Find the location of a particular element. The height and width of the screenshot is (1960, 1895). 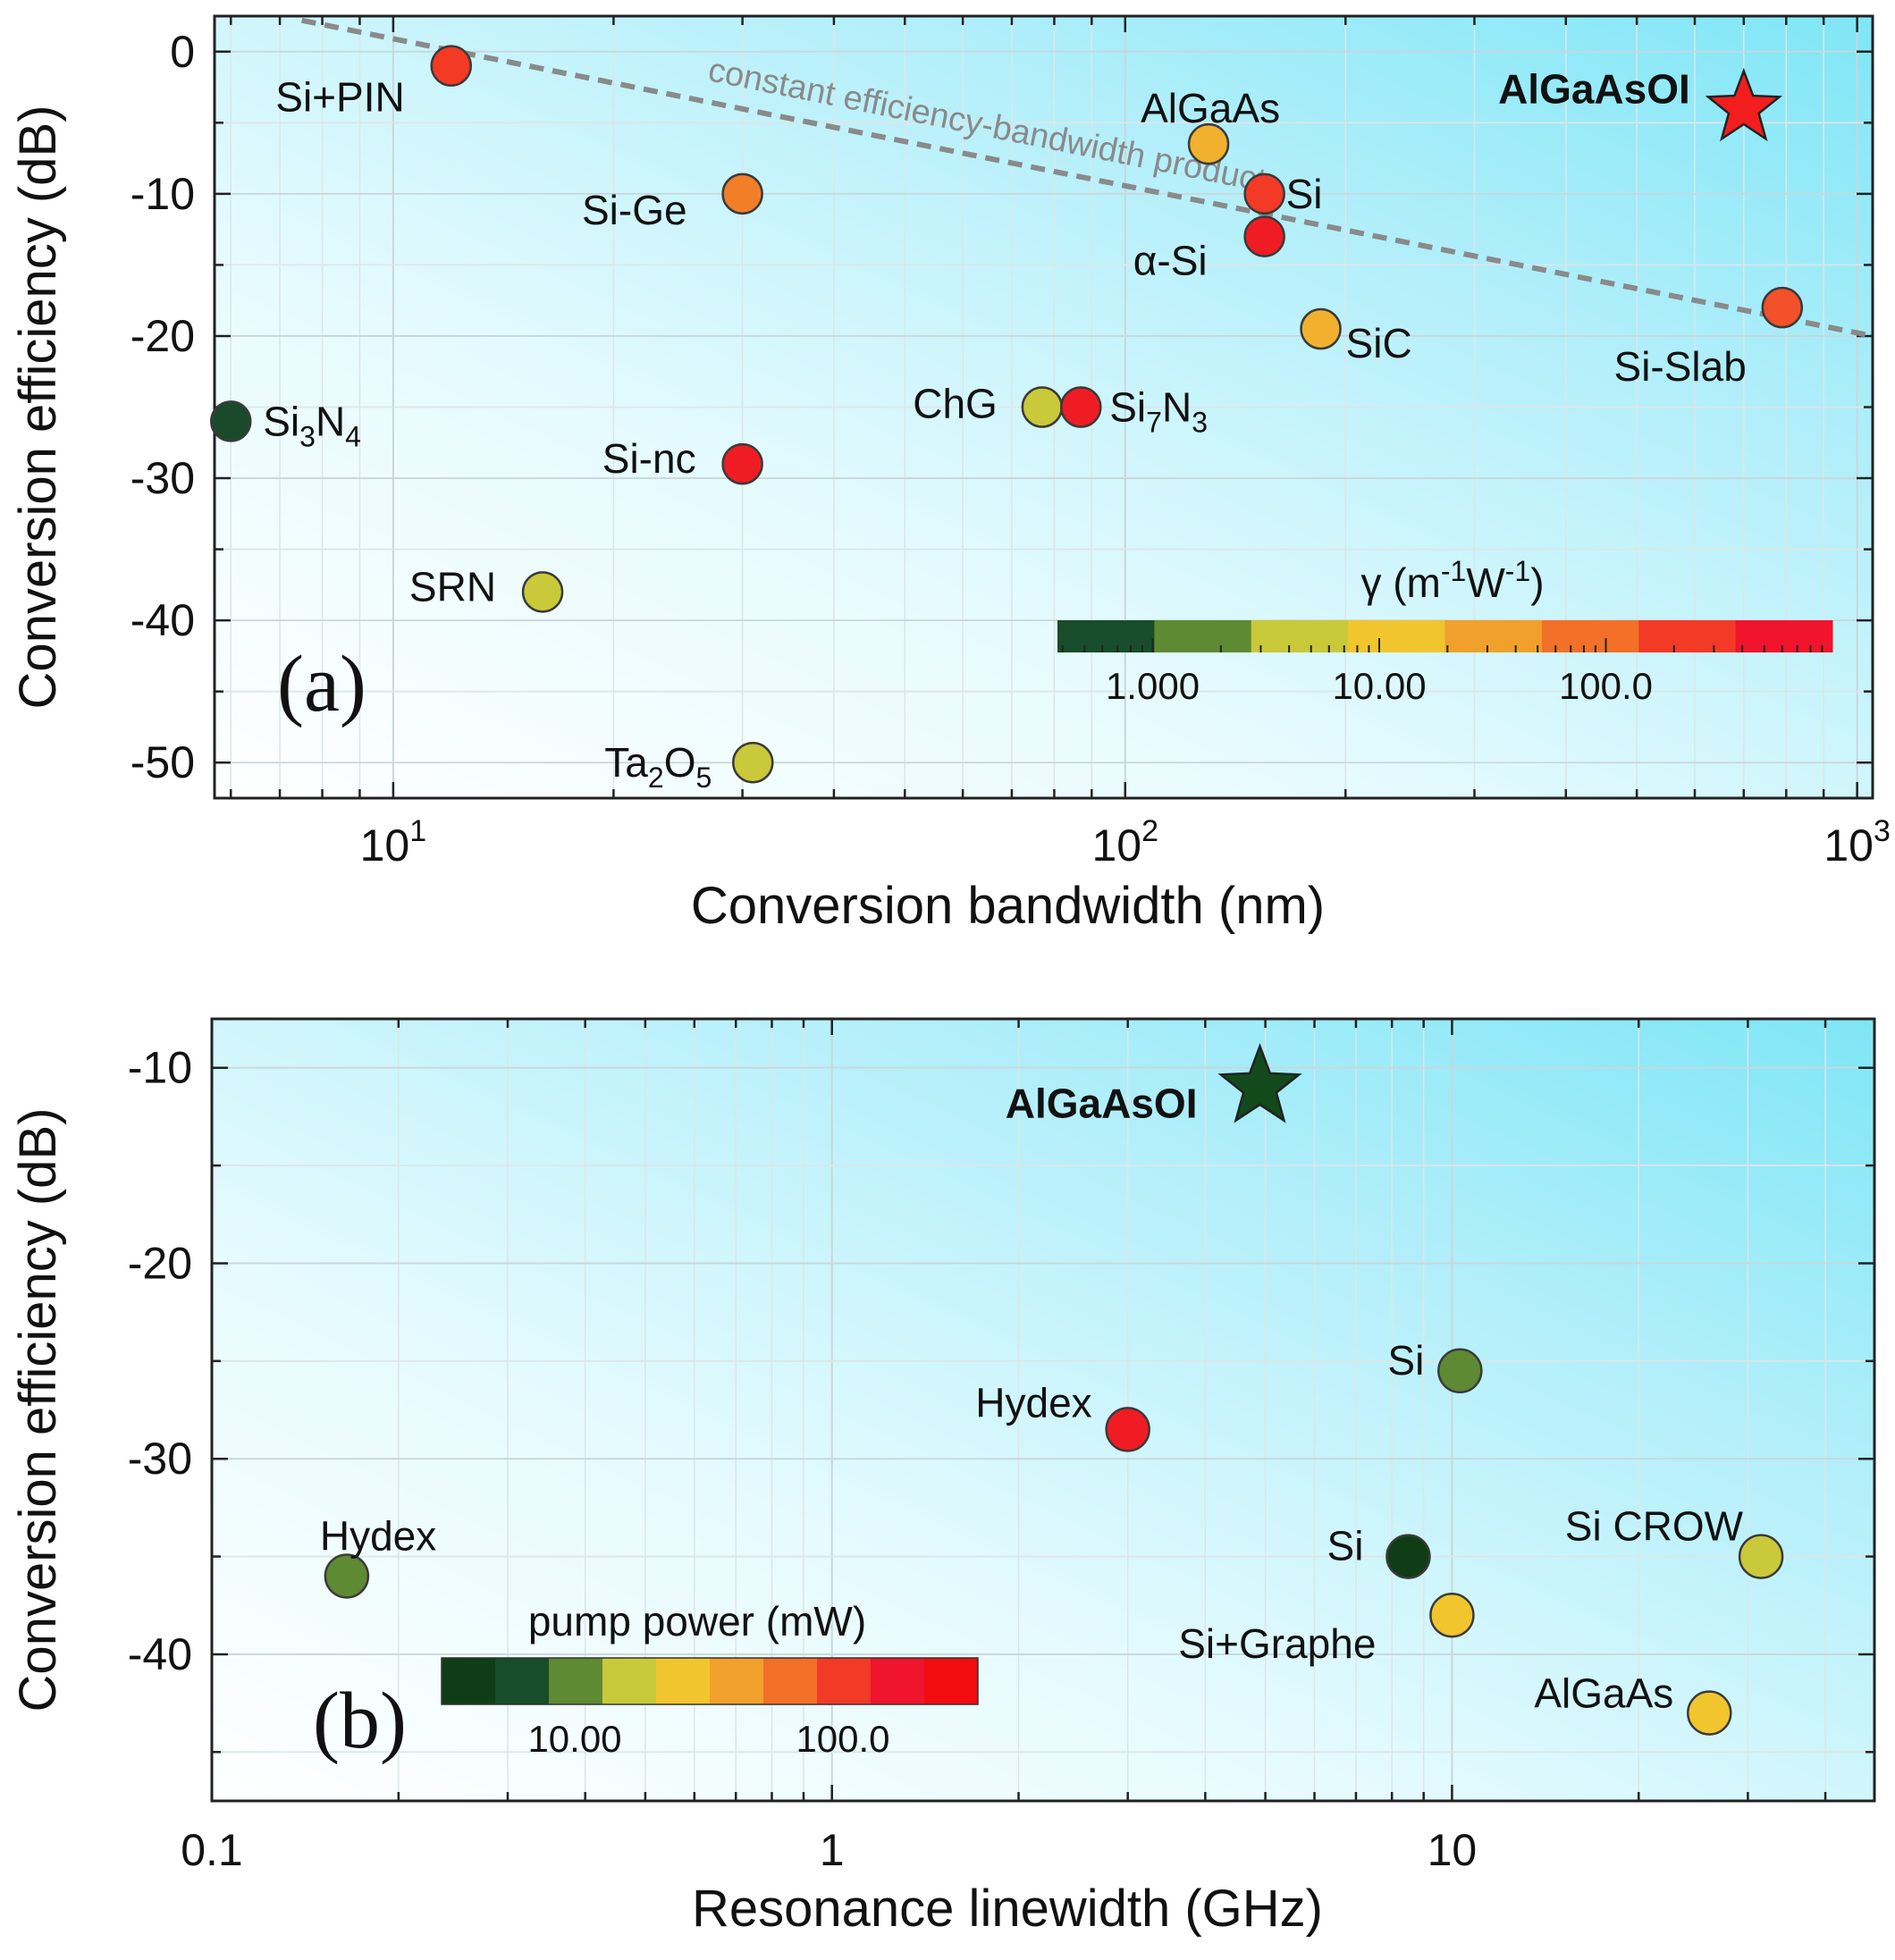

point-marker-chg is located at coordinates (1042, 407).